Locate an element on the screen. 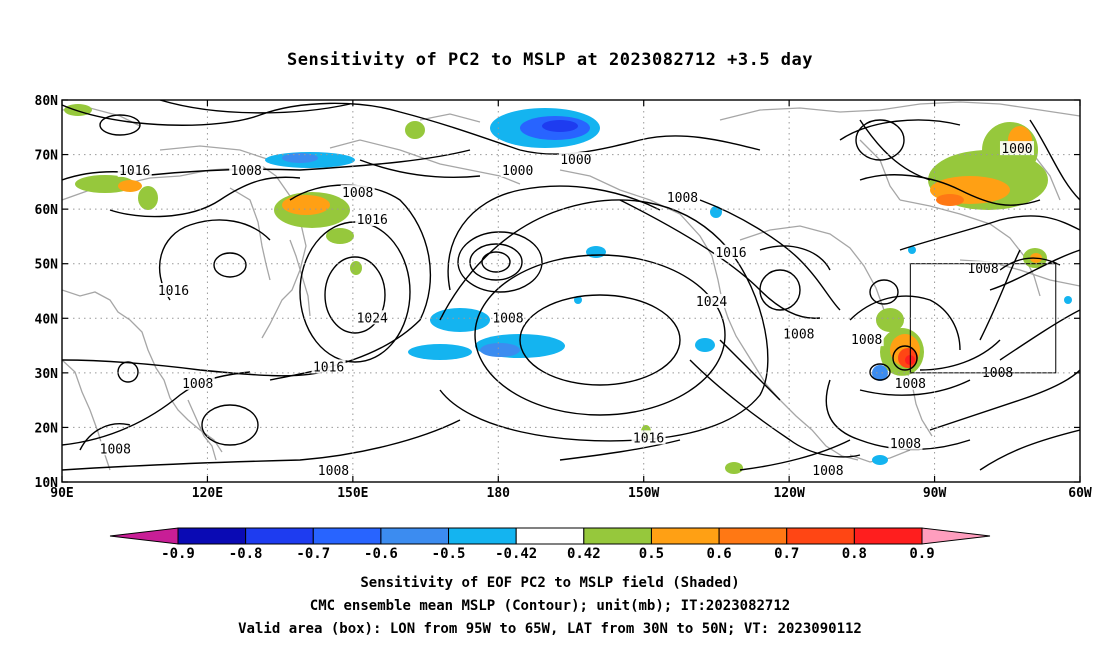 This screenshot has width=1100, height=650. colorbar-label: -0.9 is located at coordinates (178, 554).